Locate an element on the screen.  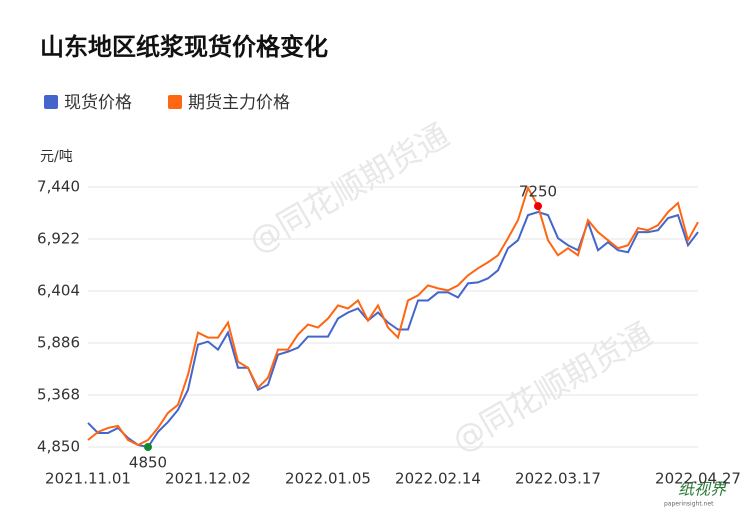
x-tick-label: 2021.11.01 is located at coordinates (88, 479).